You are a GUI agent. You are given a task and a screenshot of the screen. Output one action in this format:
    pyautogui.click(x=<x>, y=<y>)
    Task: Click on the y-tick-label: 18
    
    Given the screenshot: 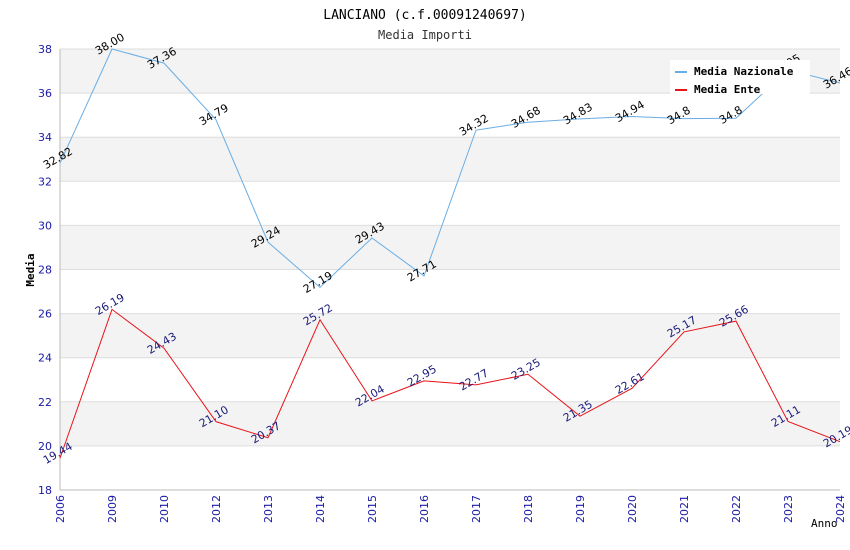 What is the action you would take?
    pyautogui.click(x=45, y=490)
    